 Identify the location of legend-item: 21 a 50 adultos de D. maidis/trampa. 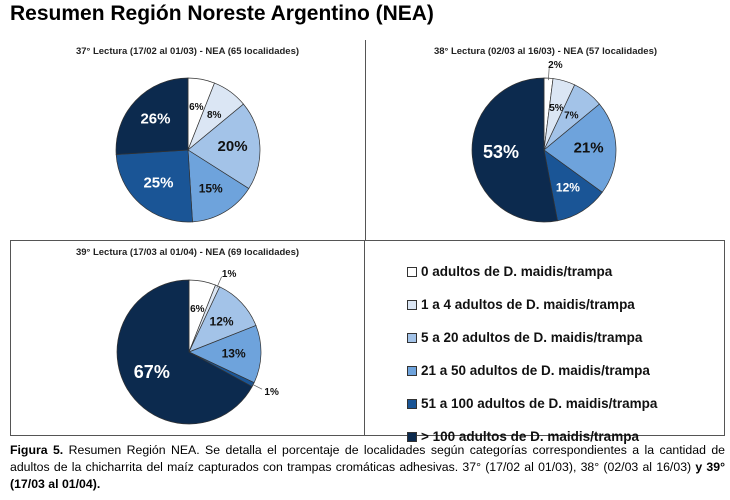
(565, 370).